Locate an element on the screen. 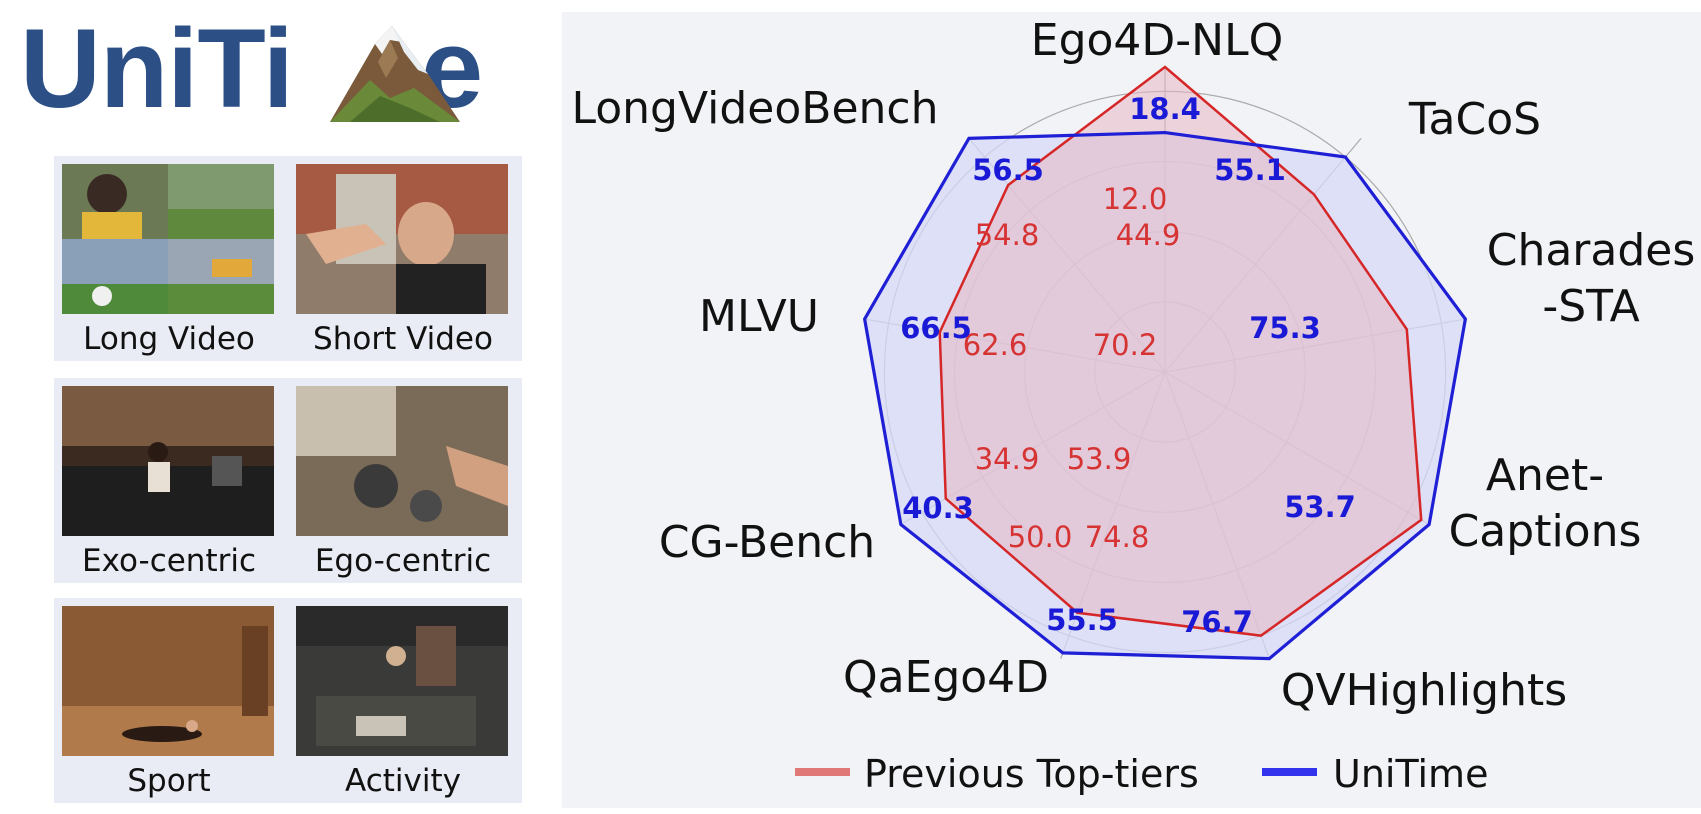  value-label-unitime: 55.5 is located at coordinates (1082, 620).